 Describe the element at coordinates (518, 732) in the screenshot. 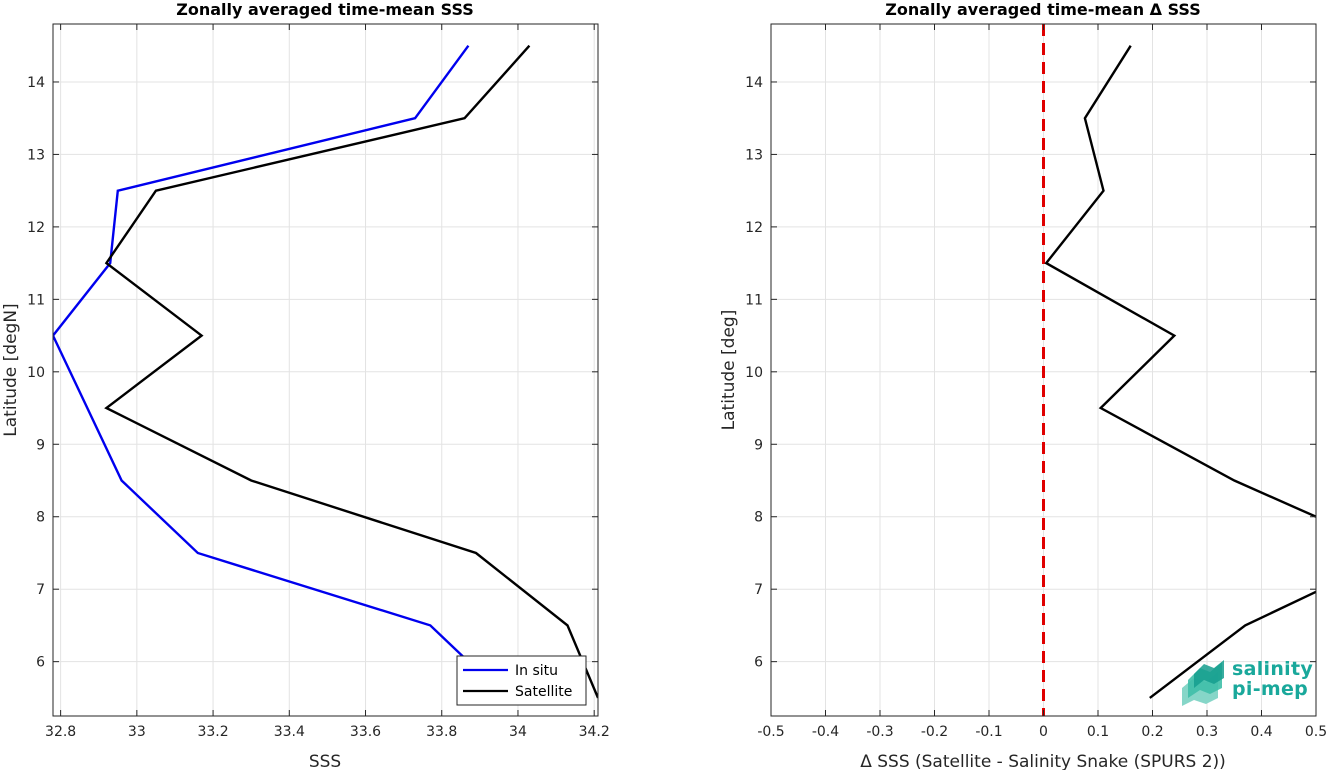

I see `sss-xtick-label: 34` at that location.